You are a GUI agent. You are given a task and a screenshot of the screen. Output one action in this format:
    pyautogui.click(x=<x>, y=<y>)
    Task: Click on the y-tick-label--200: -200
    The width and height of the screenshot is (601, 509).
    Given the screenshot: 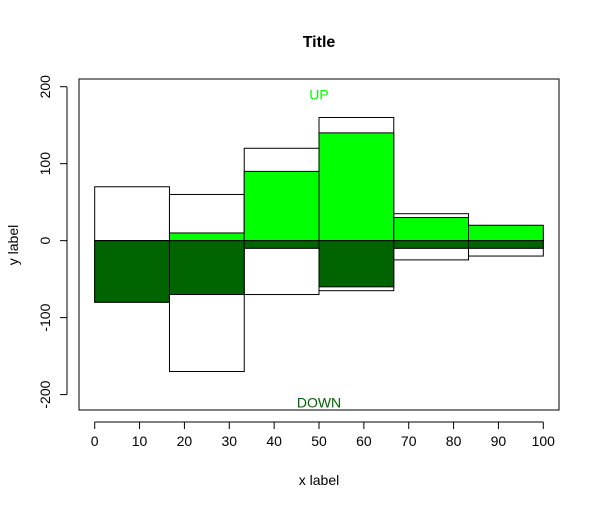 What is the action you would take?
    pyautogui.click(x=45, y=394)
    